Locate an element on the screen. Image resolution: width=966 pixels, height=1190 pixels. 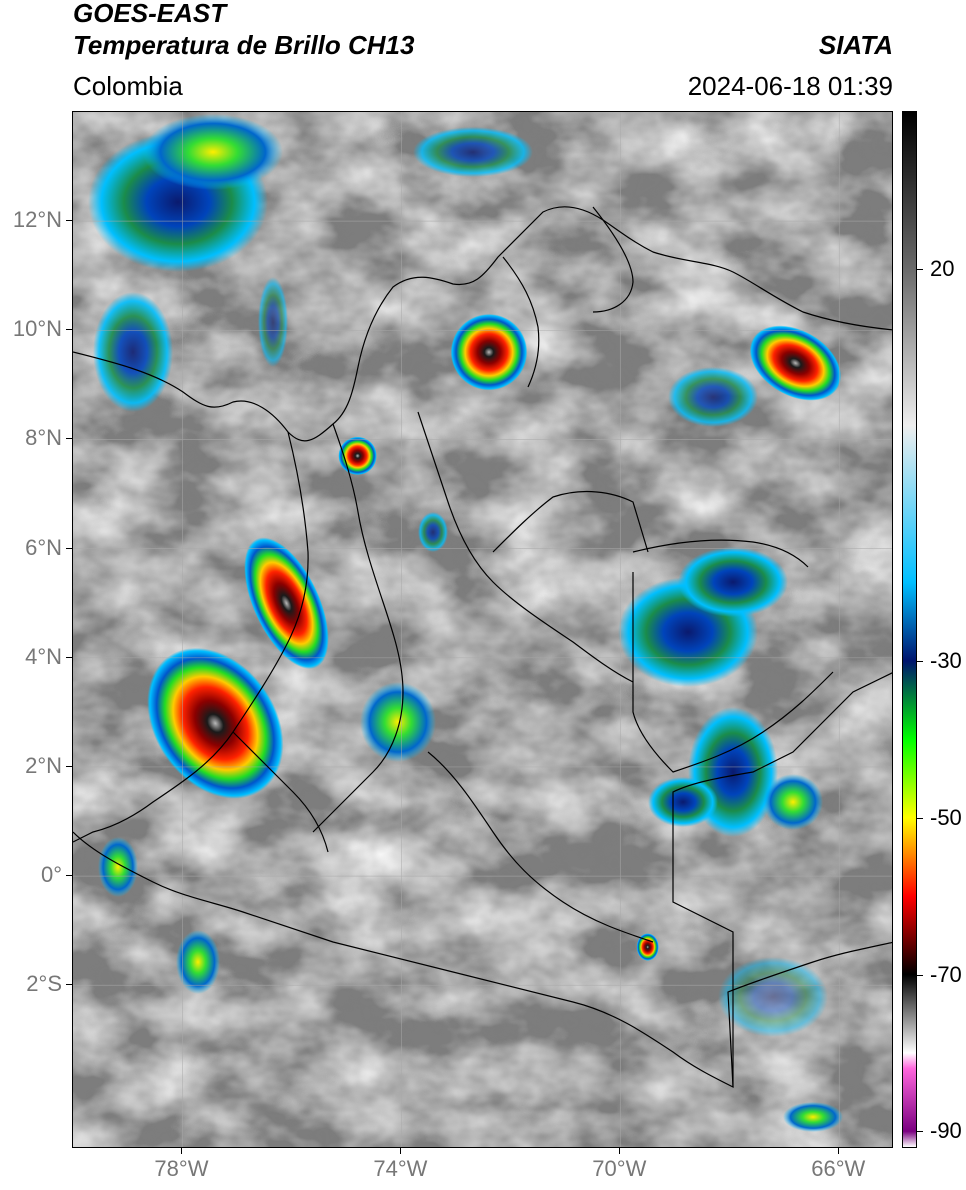
timestamp-label: 2024-06-18 01:39 is located at coordinates (790, 86).